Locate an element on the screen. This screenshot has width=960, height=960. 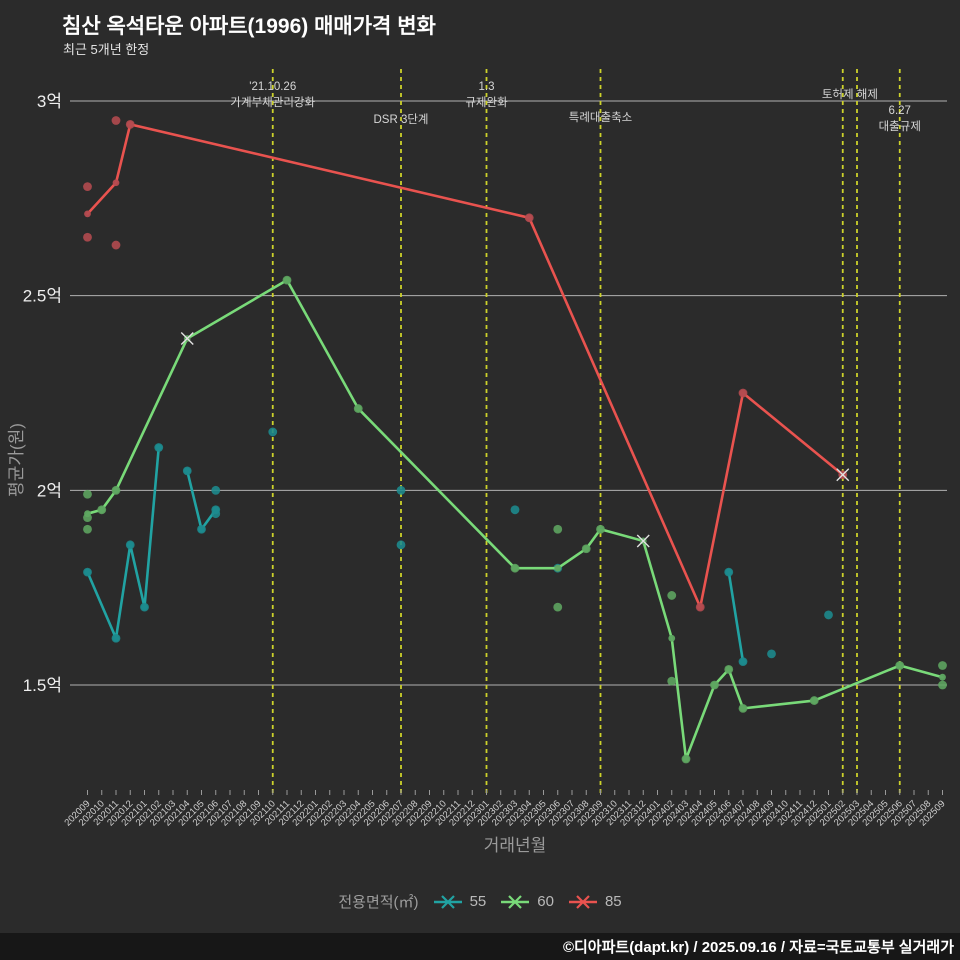
legend-item-55: 55 is located at coordinates (460, 901).